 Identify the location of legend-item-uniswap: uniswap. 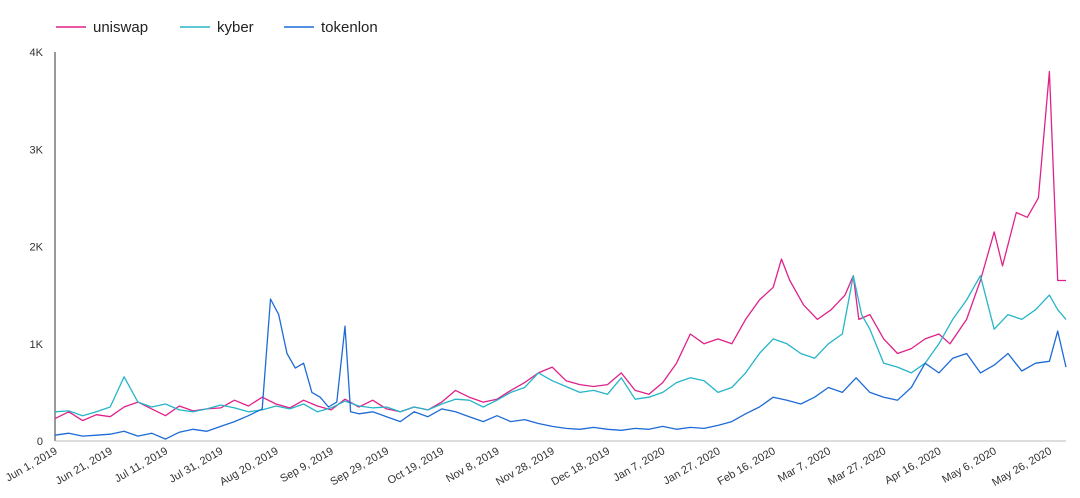
(102, 27).